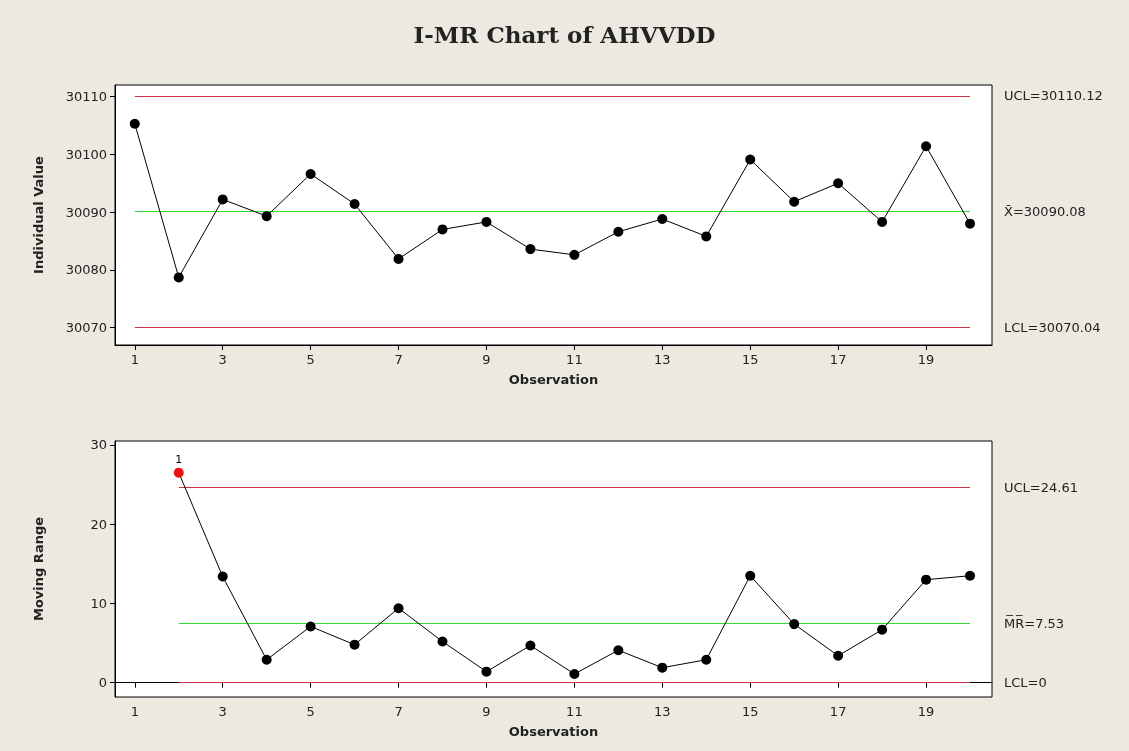 The height and width of the screenshot is (751, 1129). Describe the element at coordinates (1025, 683) in the screenshot. I see `ref-line-label: LCL=0` at that location.